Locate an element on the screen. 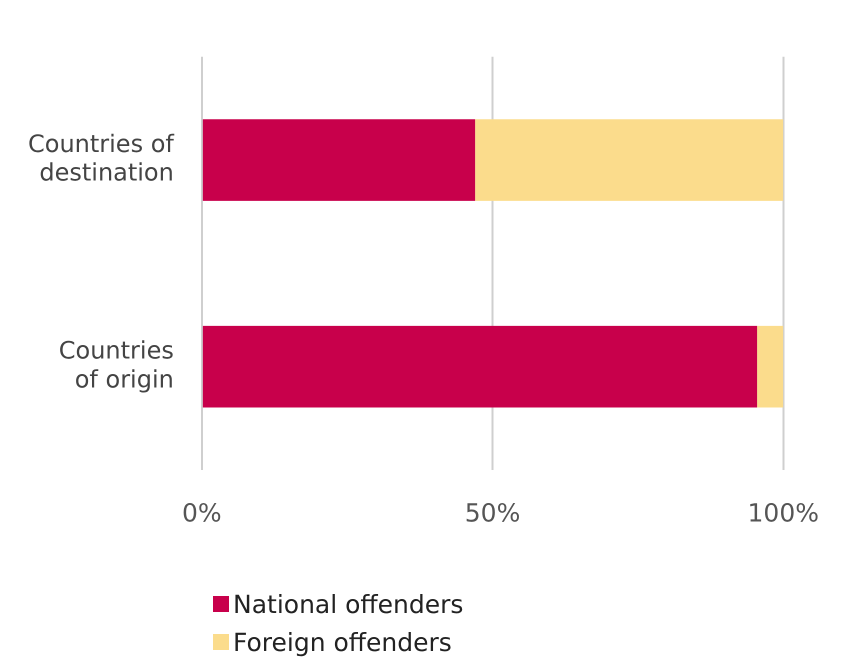 The height and width of the screenshot is (670, 849). x-tick-label: 100% is located at coordinates (784, 513).